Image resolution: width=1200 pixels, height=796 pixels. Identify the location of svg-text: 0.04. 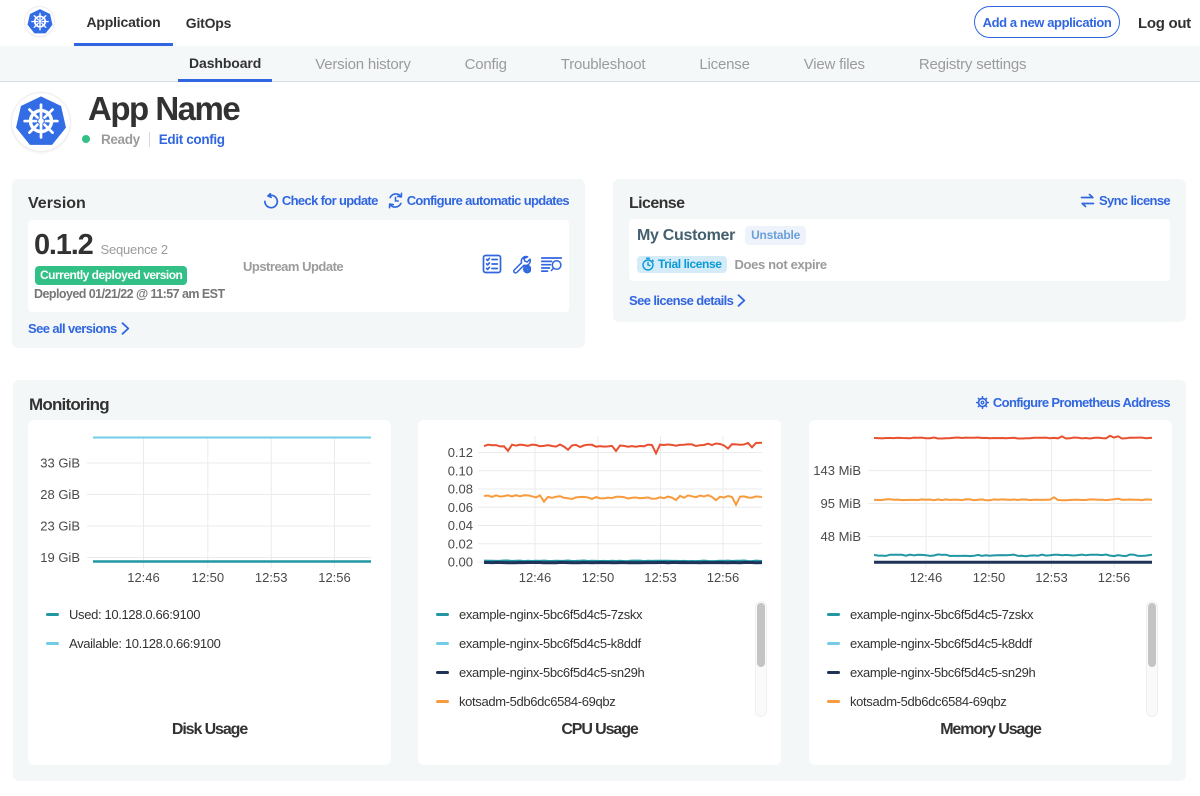
(460, 525).